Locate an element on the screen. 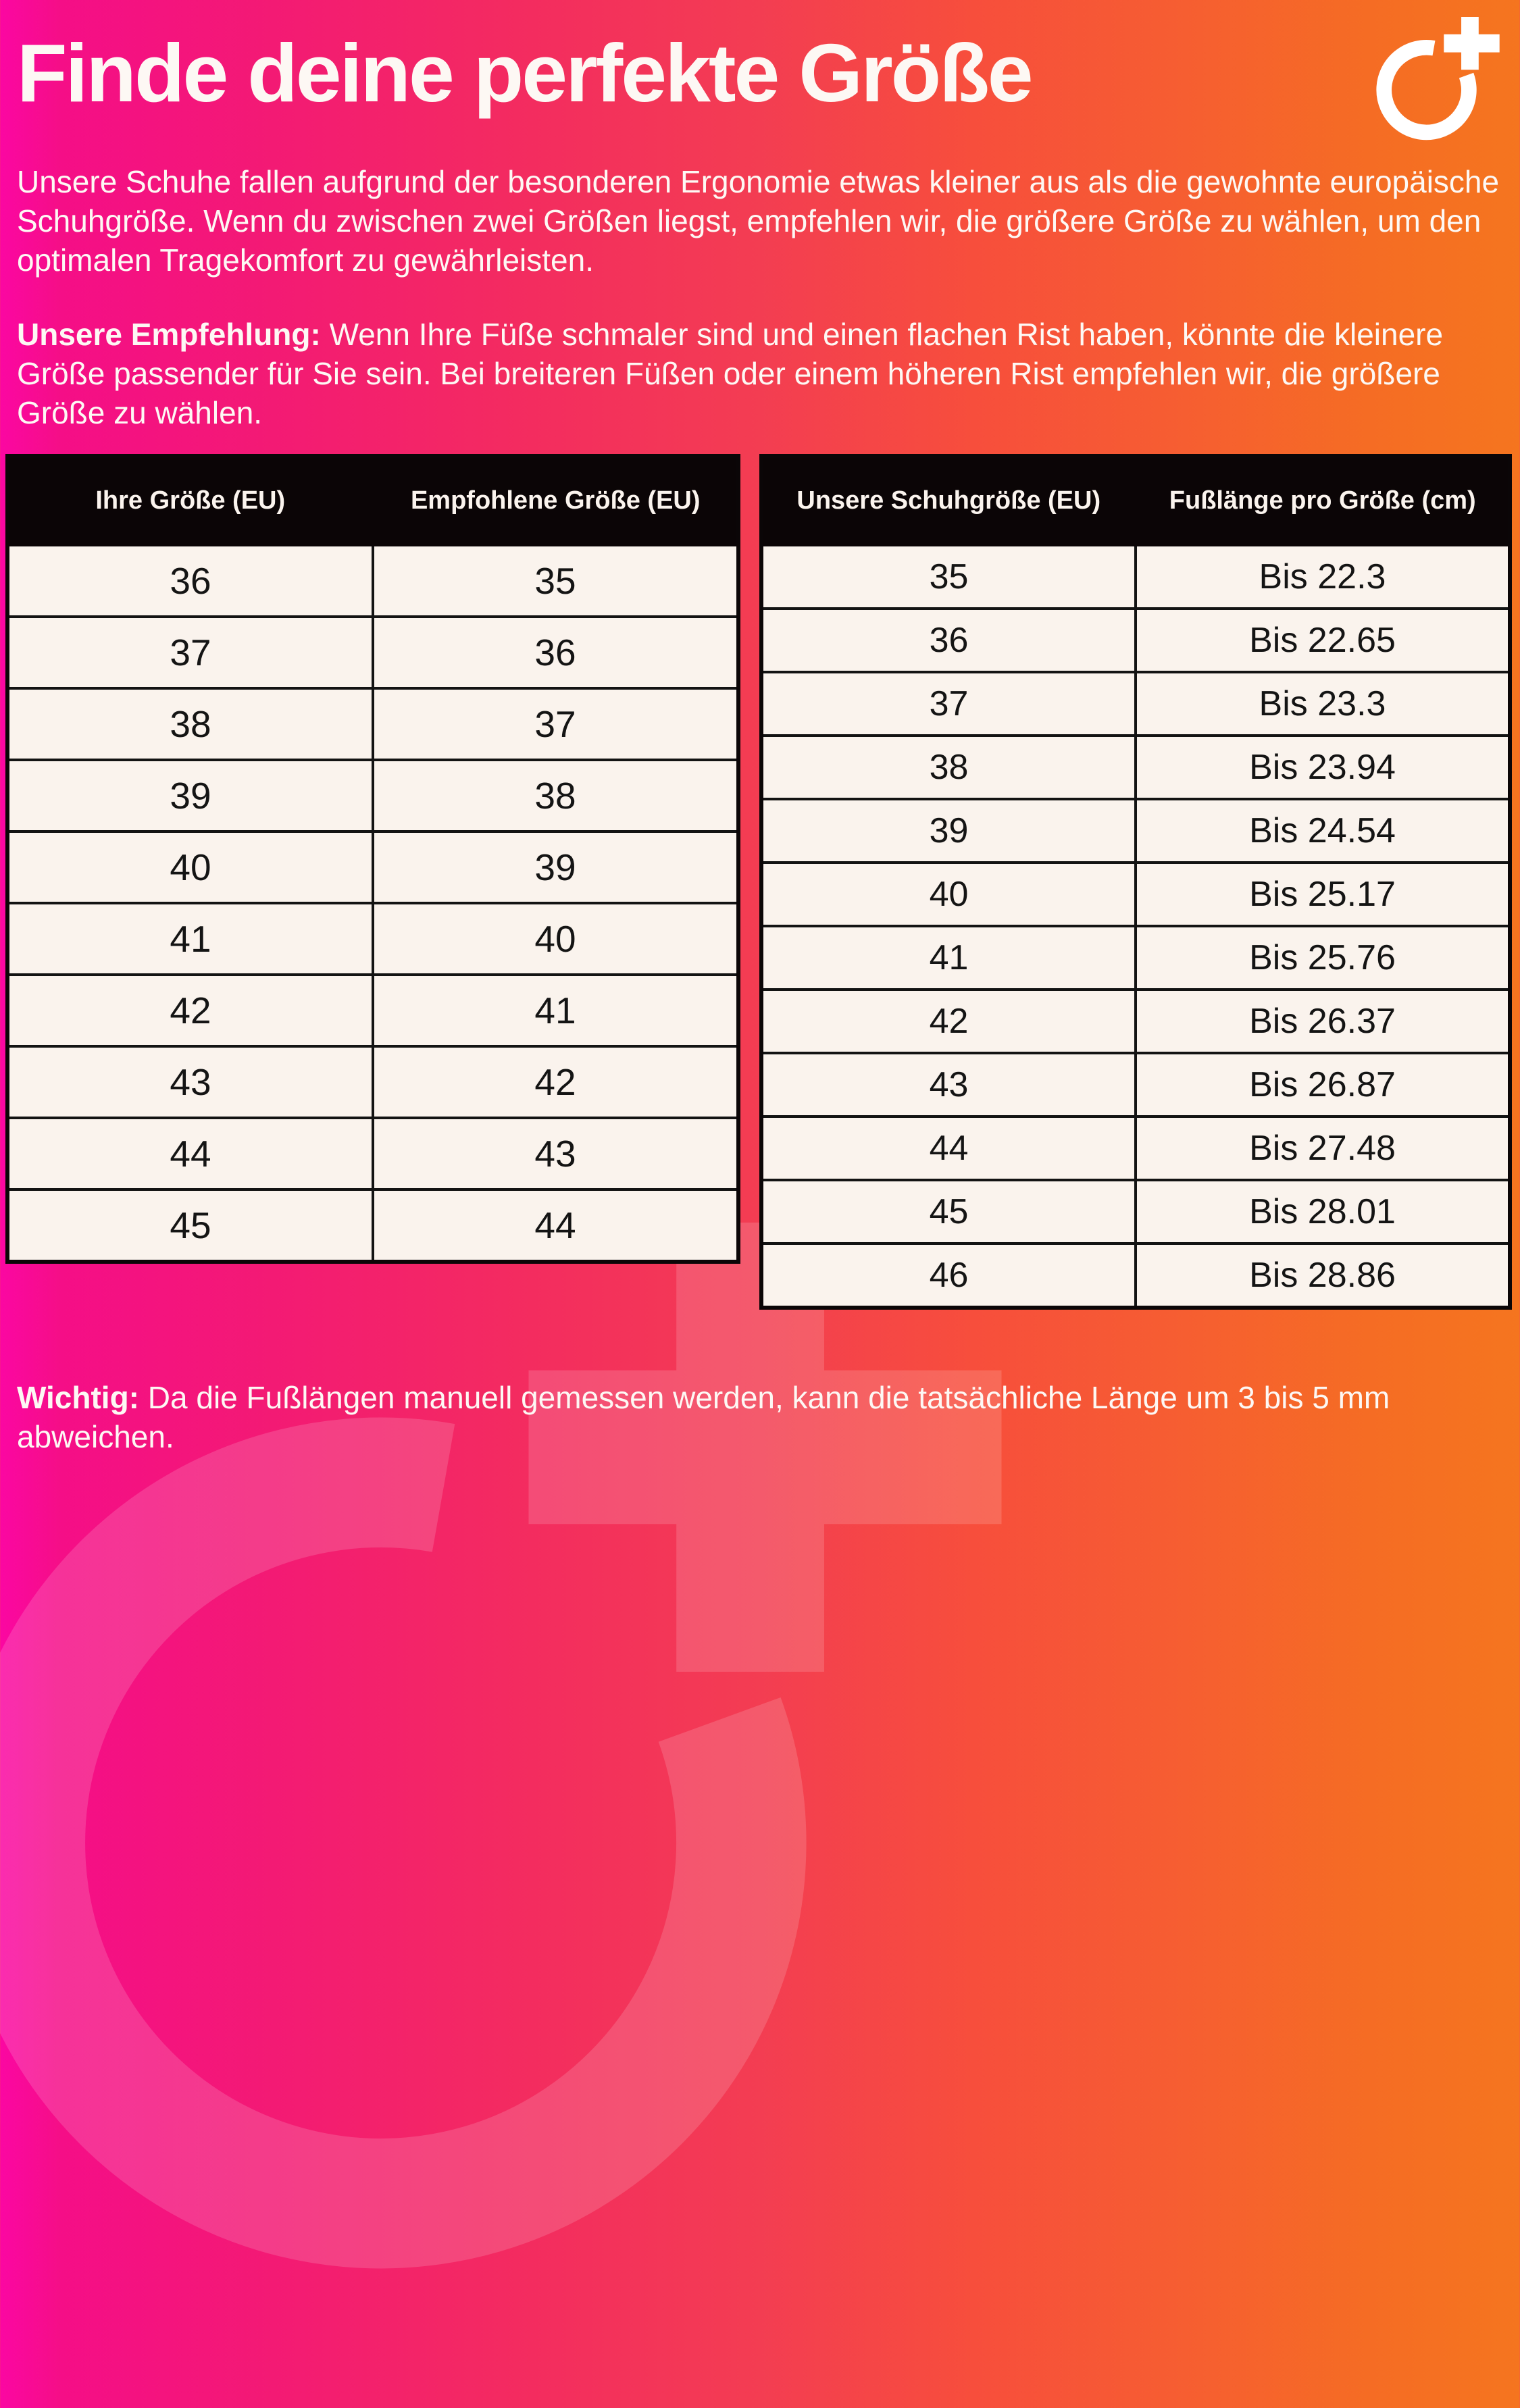 Image resolution: width=1520 pixels, height=2408 pixels. table-cell: Bis 25.17 is located at coordinates (1323, 894).